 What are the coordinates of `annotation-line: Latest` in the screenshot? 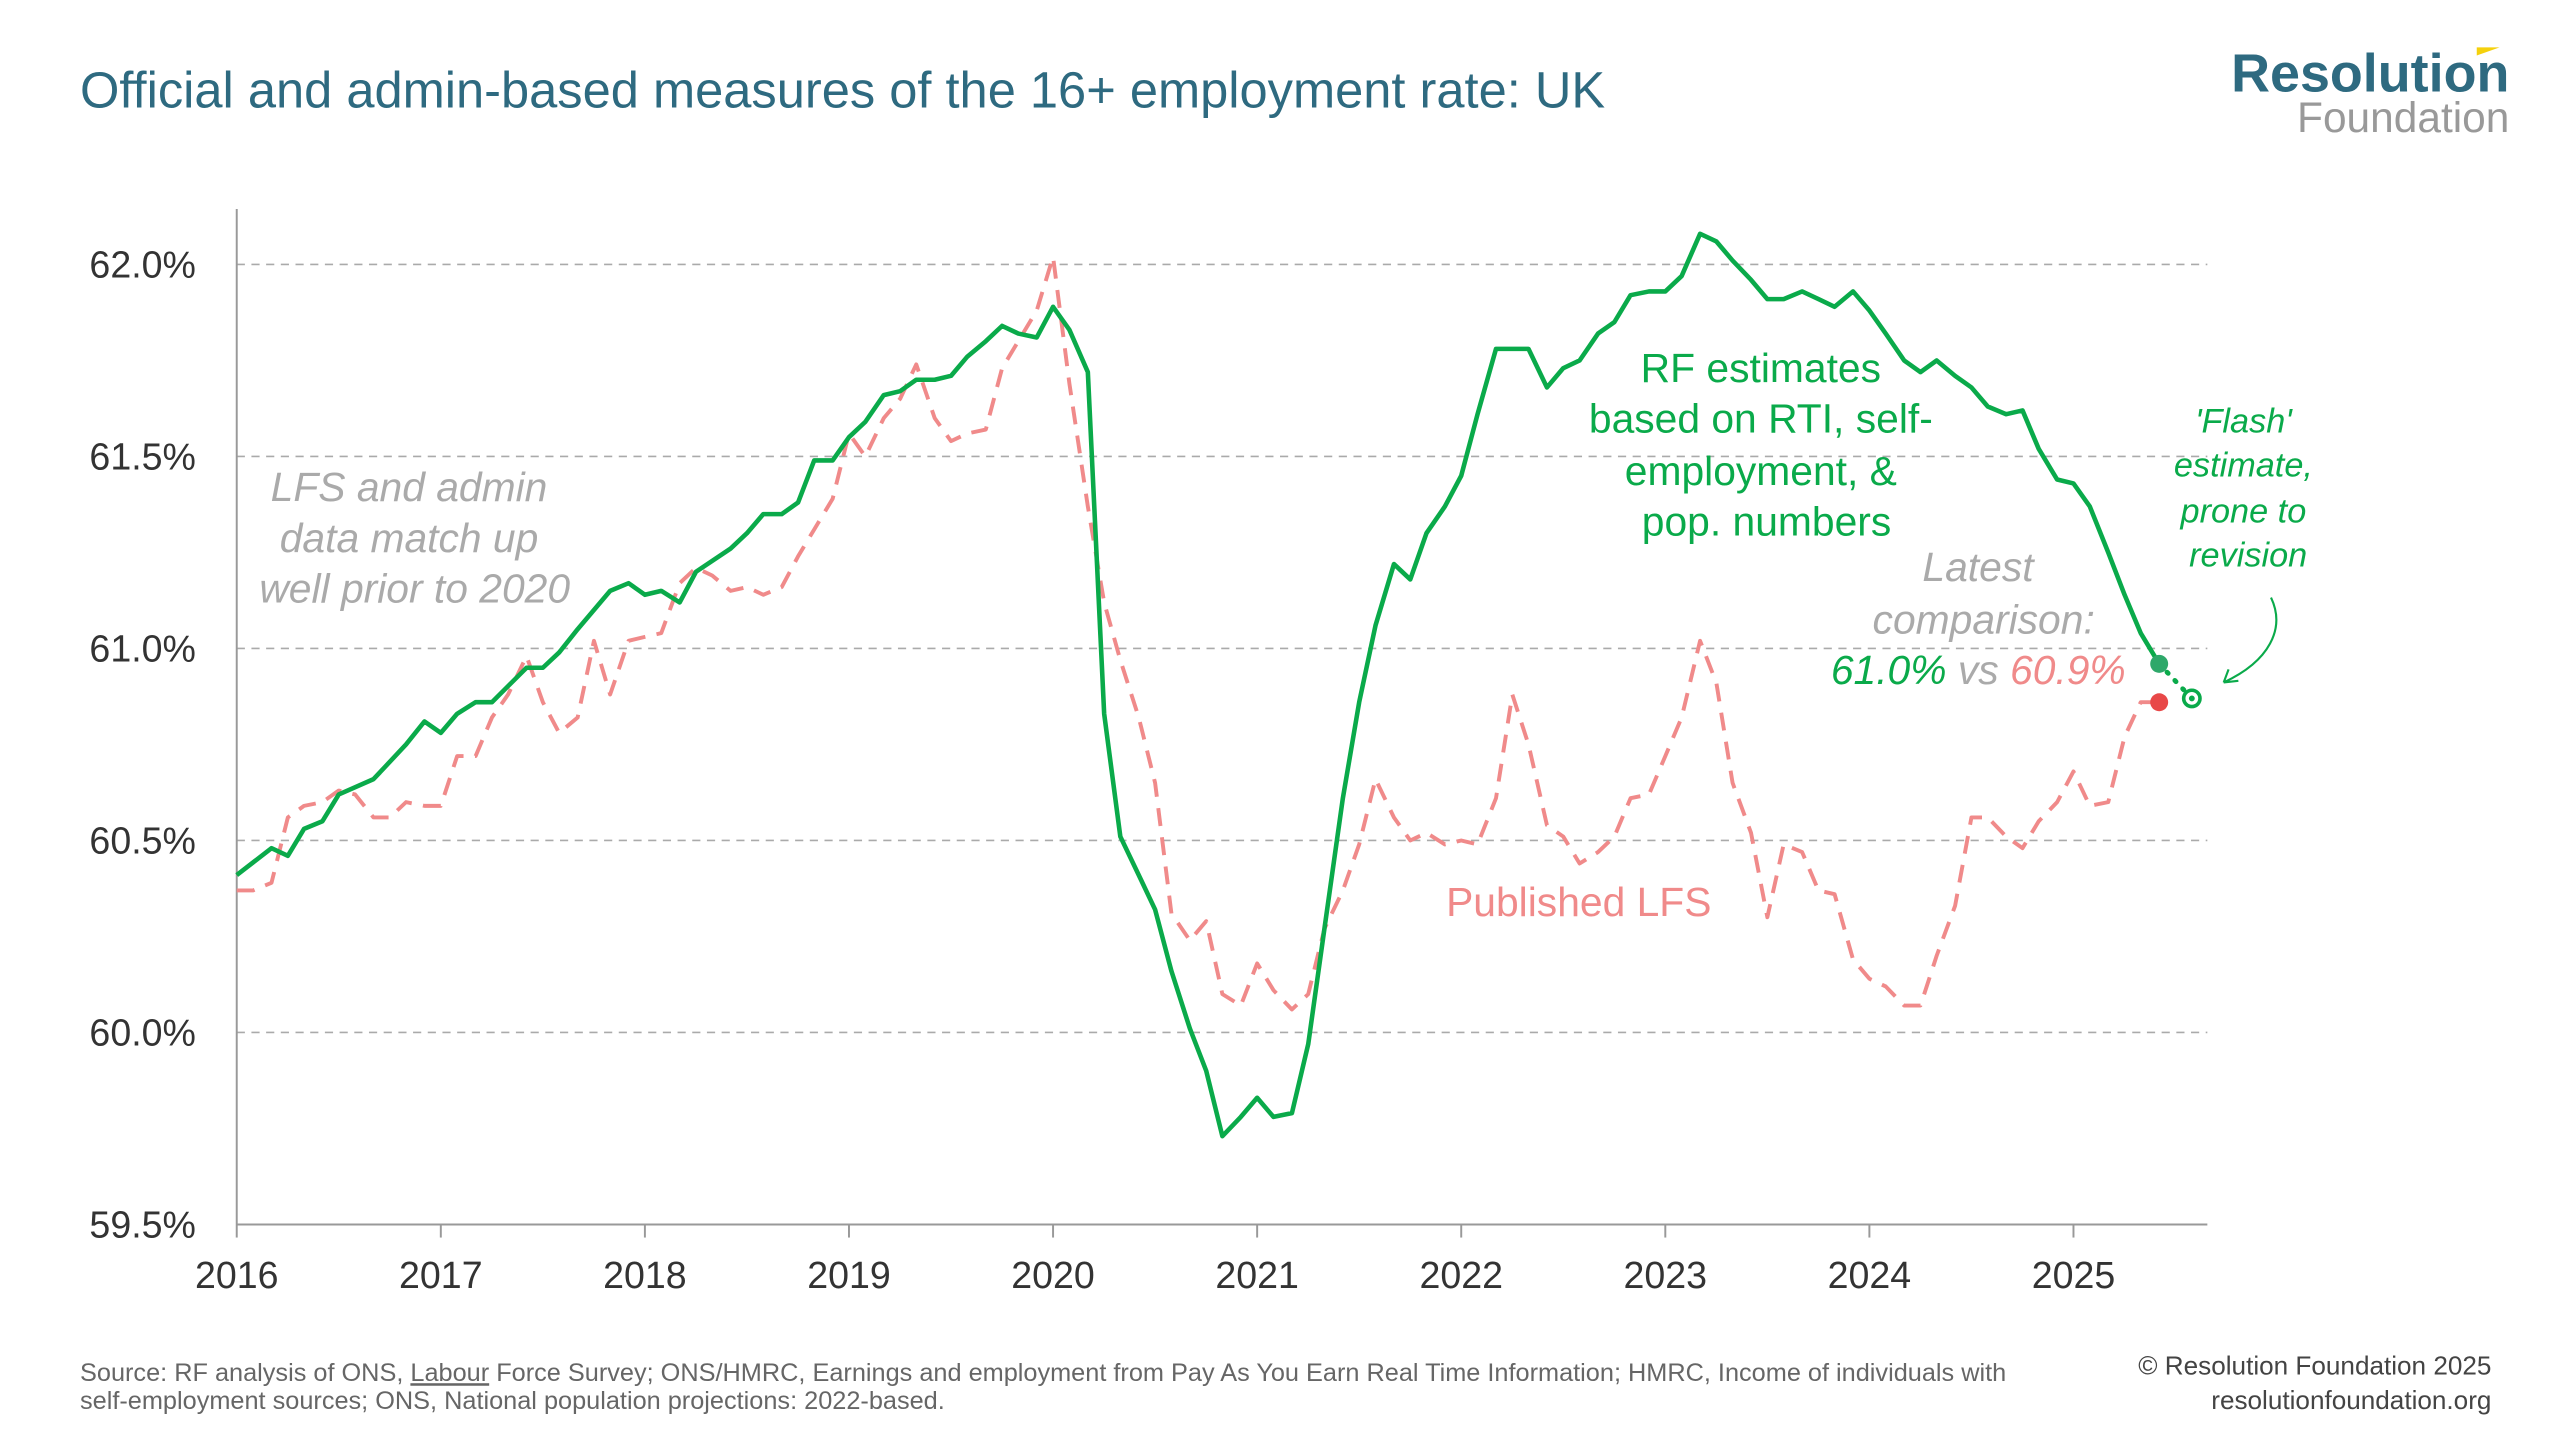 It's located at (1978, 567).